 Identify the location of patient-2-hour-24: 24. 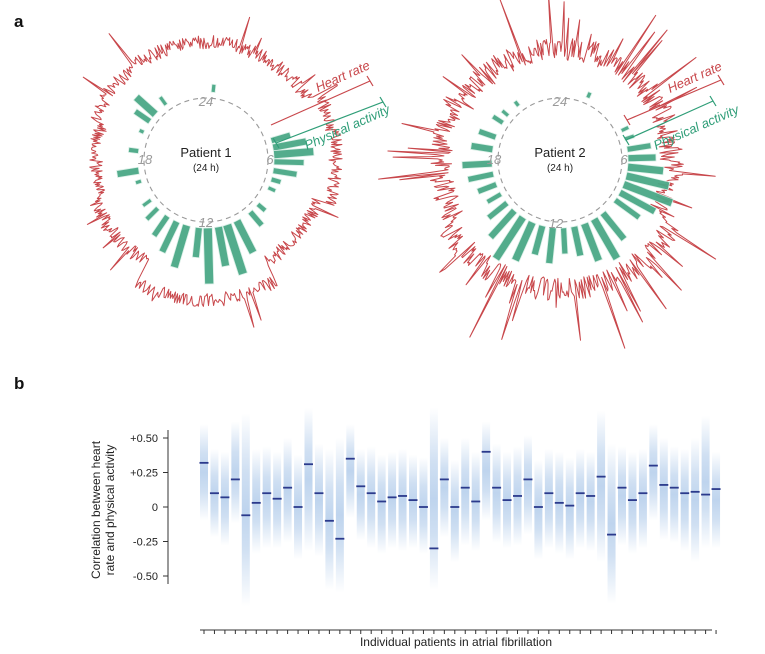
(559, 101).